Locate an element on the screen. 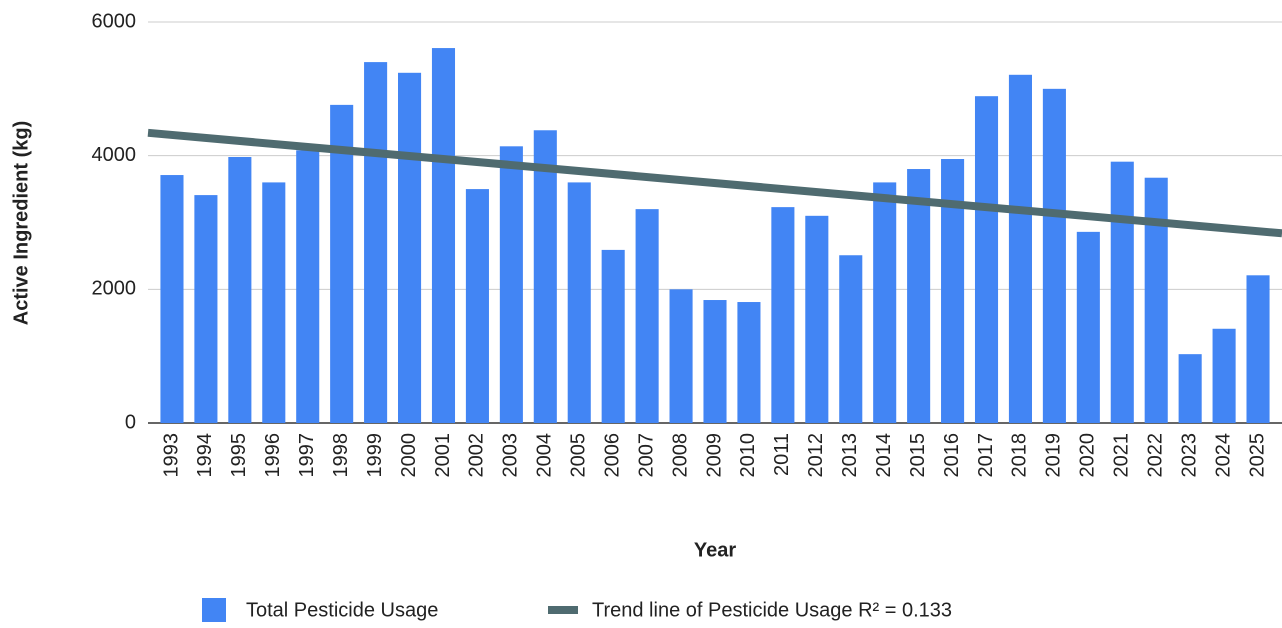 This screenshot has width=1282, height=628. x-tick-label: 1999 is located at coordinates (375, 455).